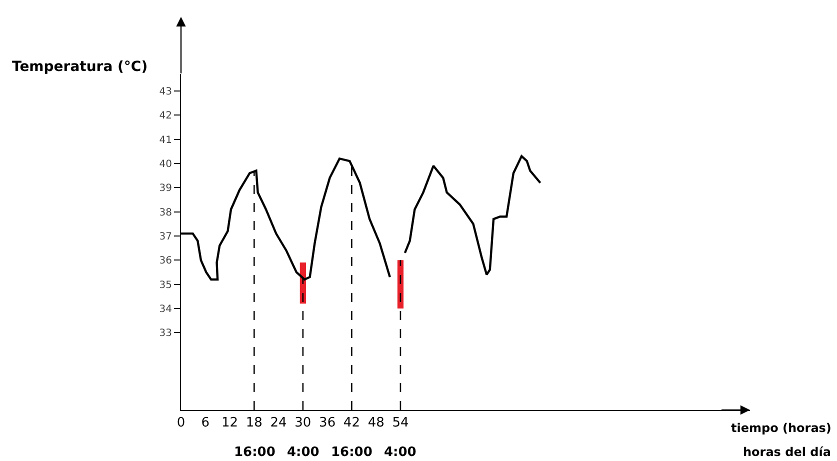 The width and height of the screenshot is (837, 461). Describe the element at coordinates (165, 212) in the screenshot. I see `y-tick-label: 38` at that location.